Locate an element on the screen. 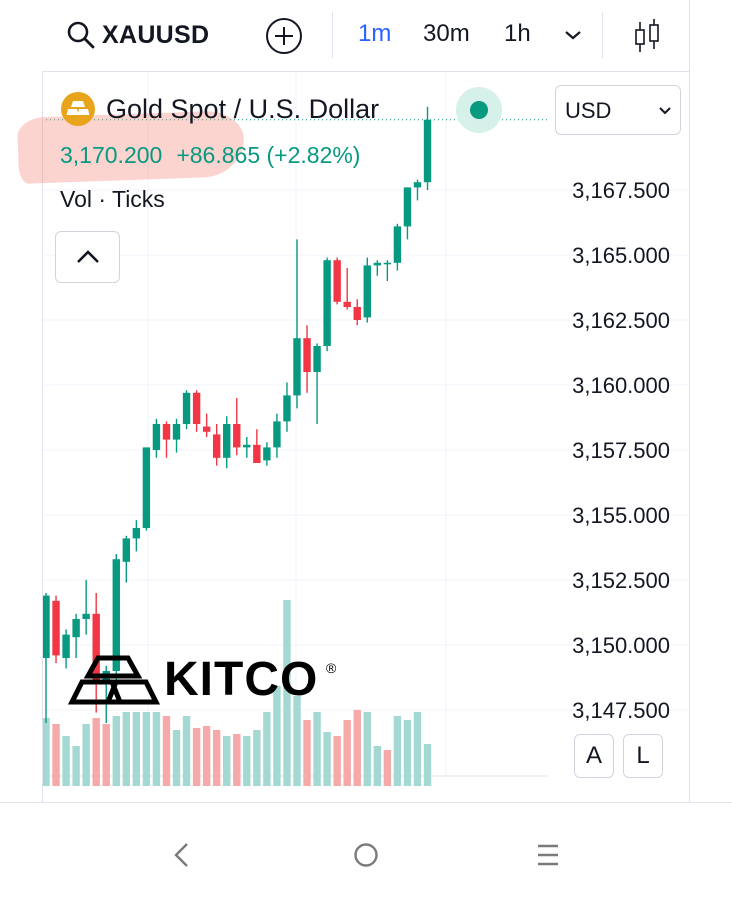 Image resolution: width=732 pixels, height=900 pixels. market-open-indicator is located at coordinates (479, 110).